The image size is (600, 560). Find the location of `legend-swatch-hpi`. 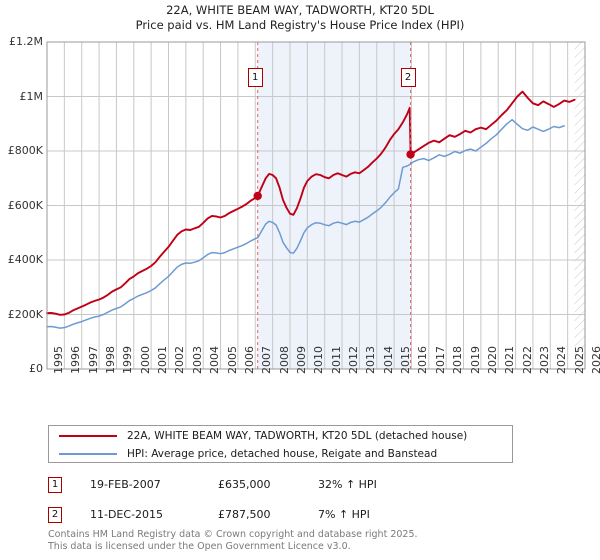

legend-swatch-hpi is located at coordinates (88, 453).